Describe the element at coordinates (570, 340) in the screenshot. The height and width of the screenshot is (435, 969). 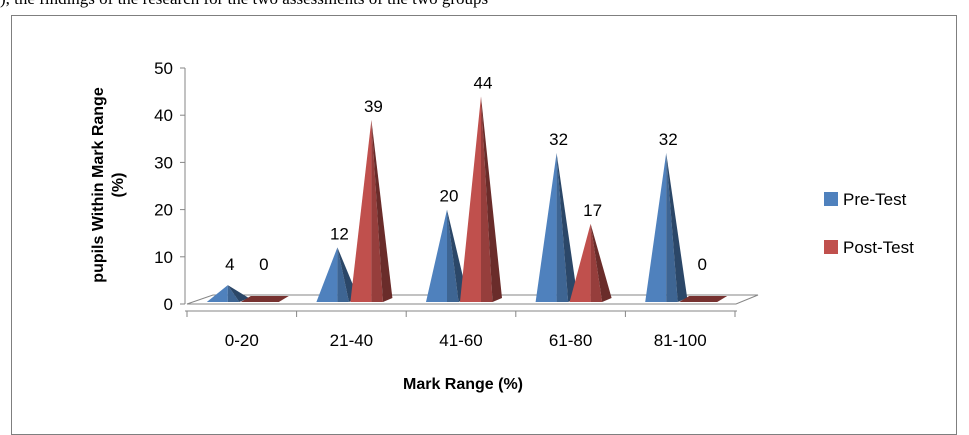
I see `x-tick-label: 61-80` at that location.